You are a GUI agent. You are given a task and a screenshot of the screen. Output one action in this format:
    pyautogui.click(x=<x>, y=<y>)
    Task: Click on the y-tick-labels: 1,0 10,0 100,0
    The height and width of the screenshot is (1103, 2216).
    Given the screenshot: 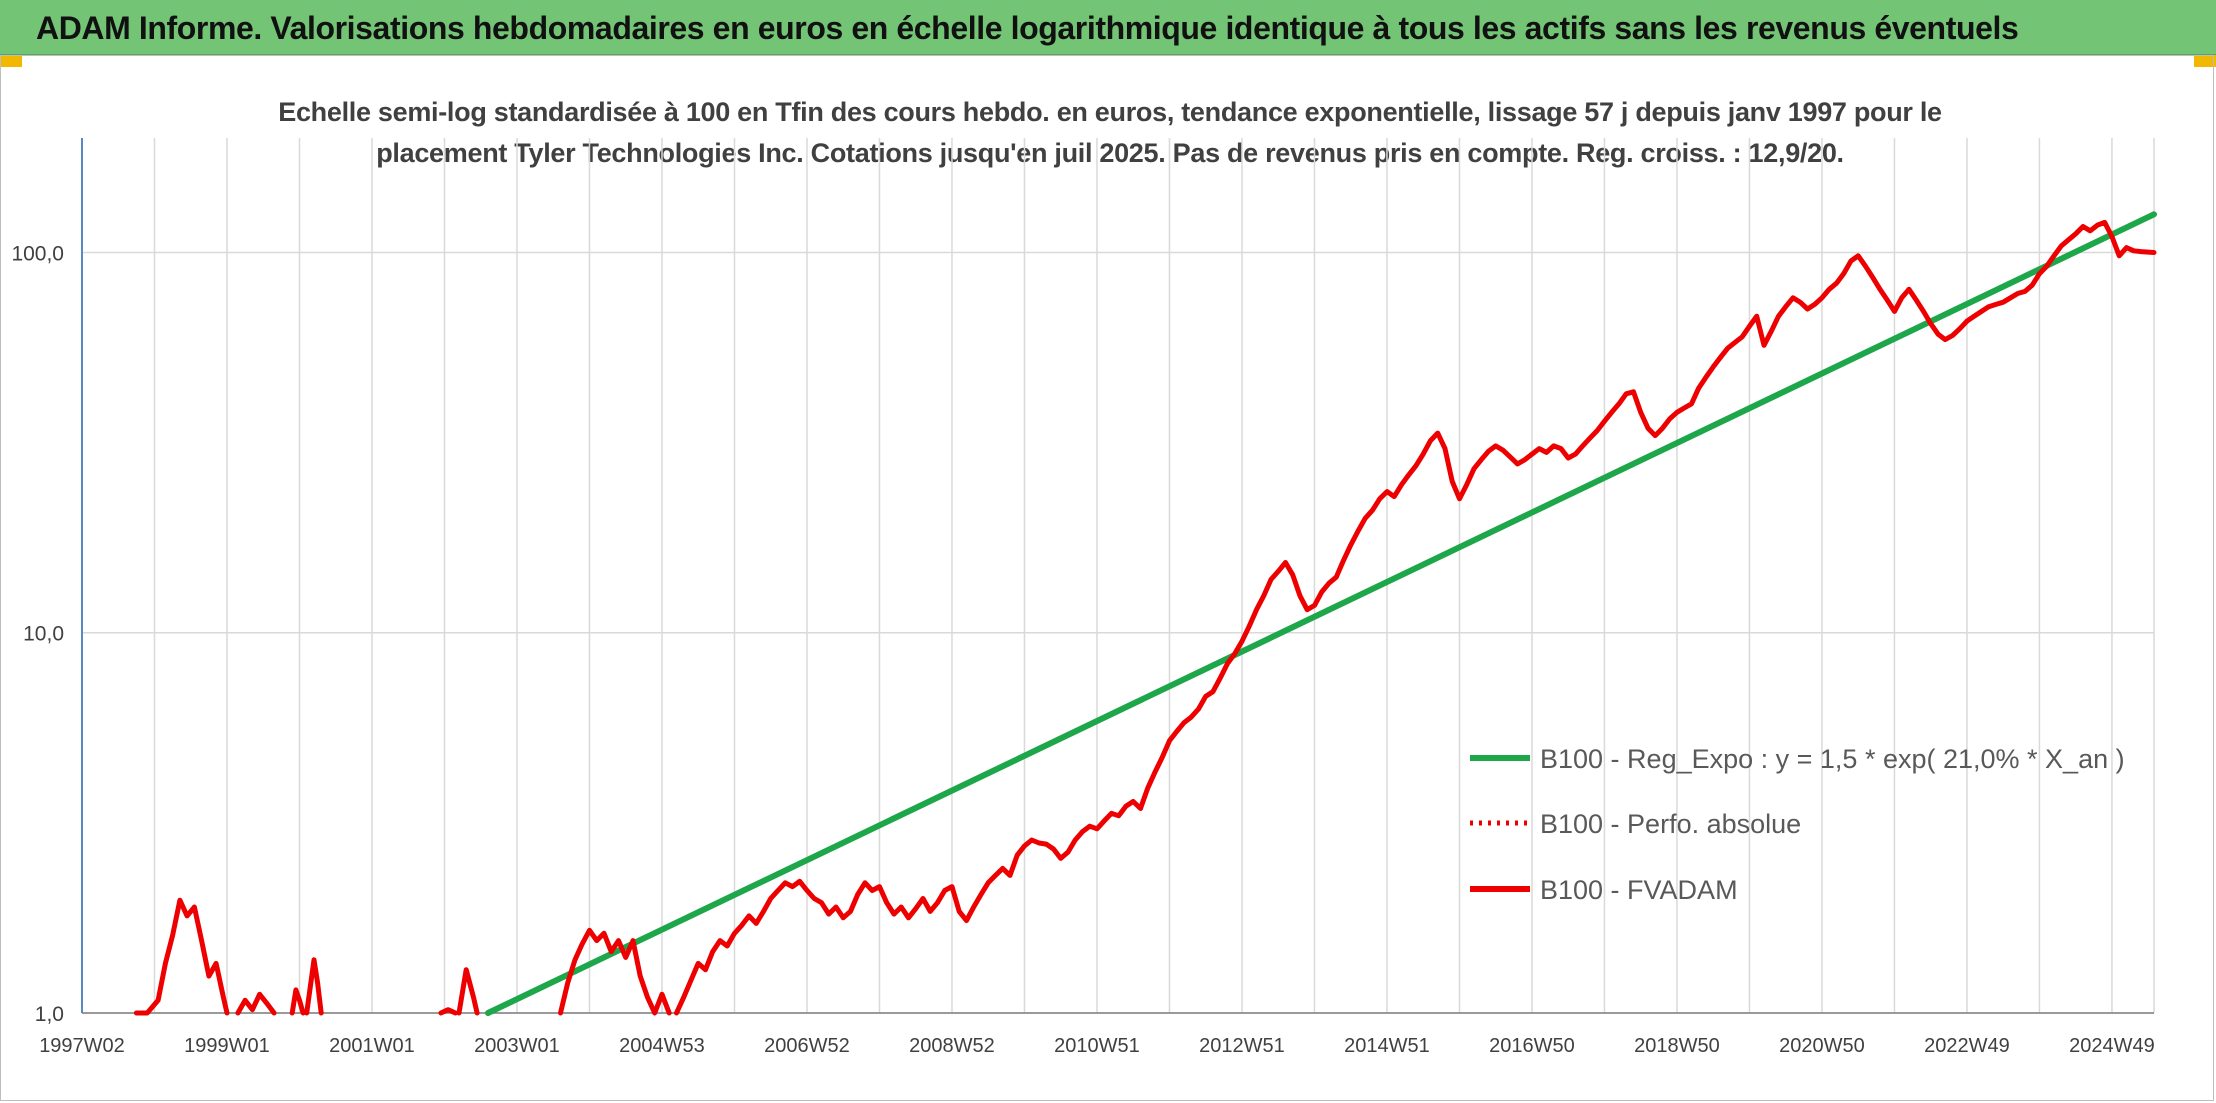 What is the action you would take?
    pyautogui.click(x=37, y=634)
    